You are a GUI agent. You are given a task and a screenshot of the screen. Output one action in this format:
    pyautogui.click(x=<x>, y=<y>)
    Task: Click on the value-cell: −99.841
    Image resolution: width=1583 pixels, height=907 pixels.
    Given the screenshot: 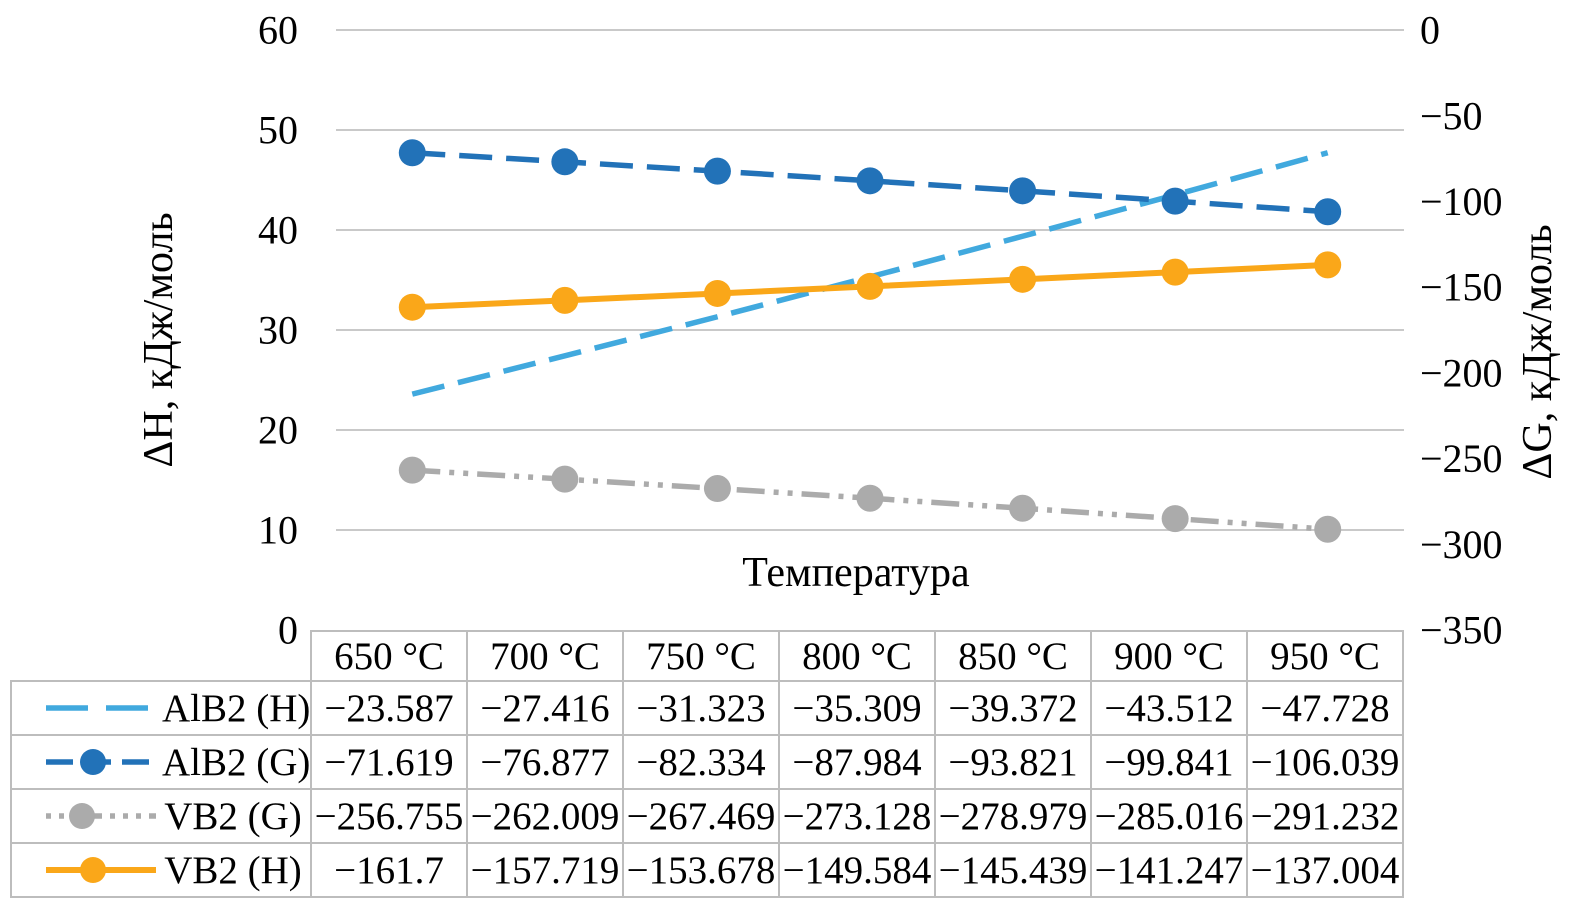 What is the action you would take?
    pyautogui.click(x=1169, y=762)
    